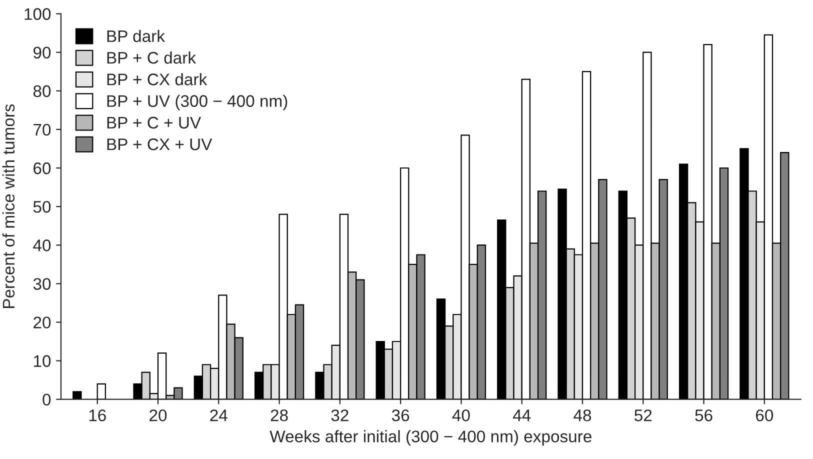  What do you see at coordinates (136, 36) in the screenshot?
I see `legend-label: BP dark` at bounding box center [136, 36].